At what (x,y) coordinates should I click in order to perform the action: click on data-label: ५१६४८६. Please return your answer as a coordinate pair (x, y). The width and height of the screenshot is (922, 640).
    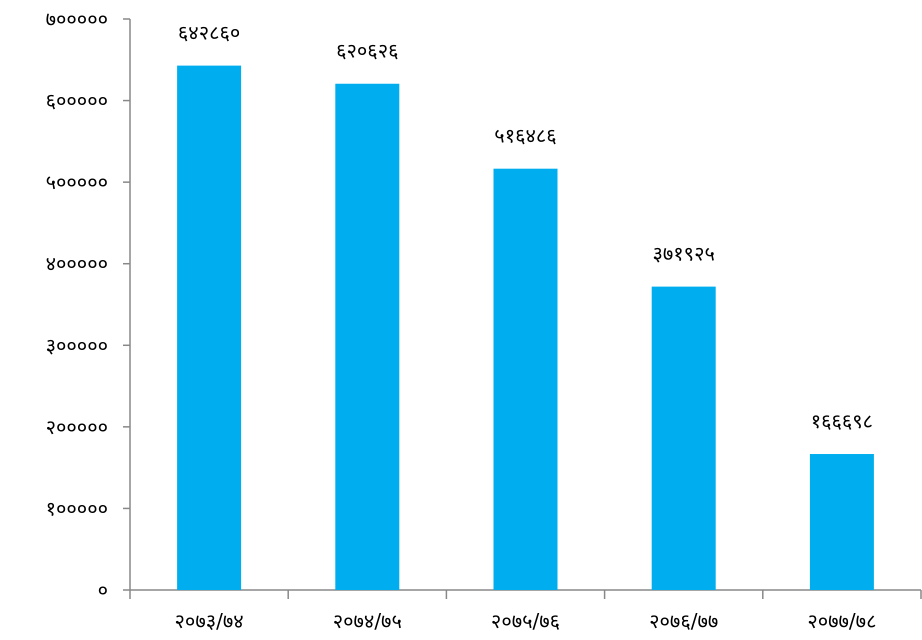
    Looking at the image, I should click on (525, 136).